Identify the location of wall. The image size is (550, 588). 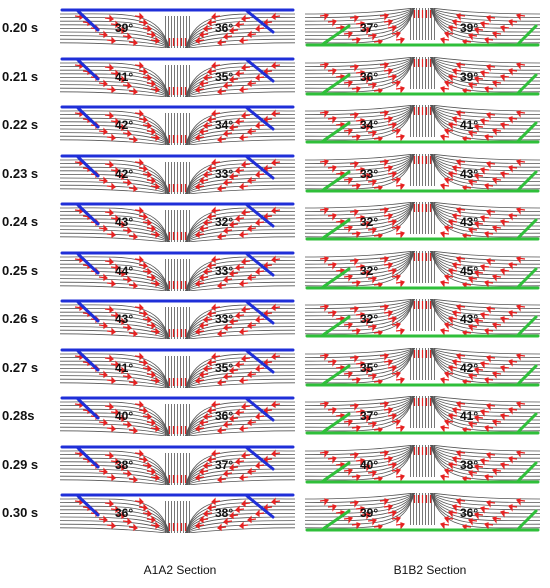
(177, 118).